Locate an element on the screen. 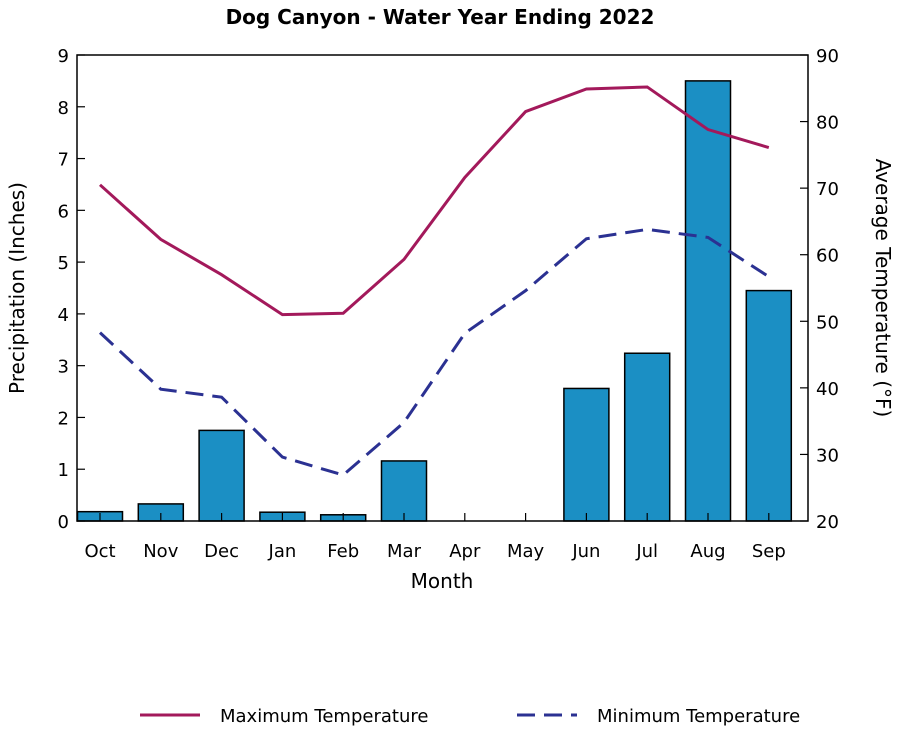 This screenshot has width=900, height=735. y2-tick-label: 90 is located at coordinates (827, 56).